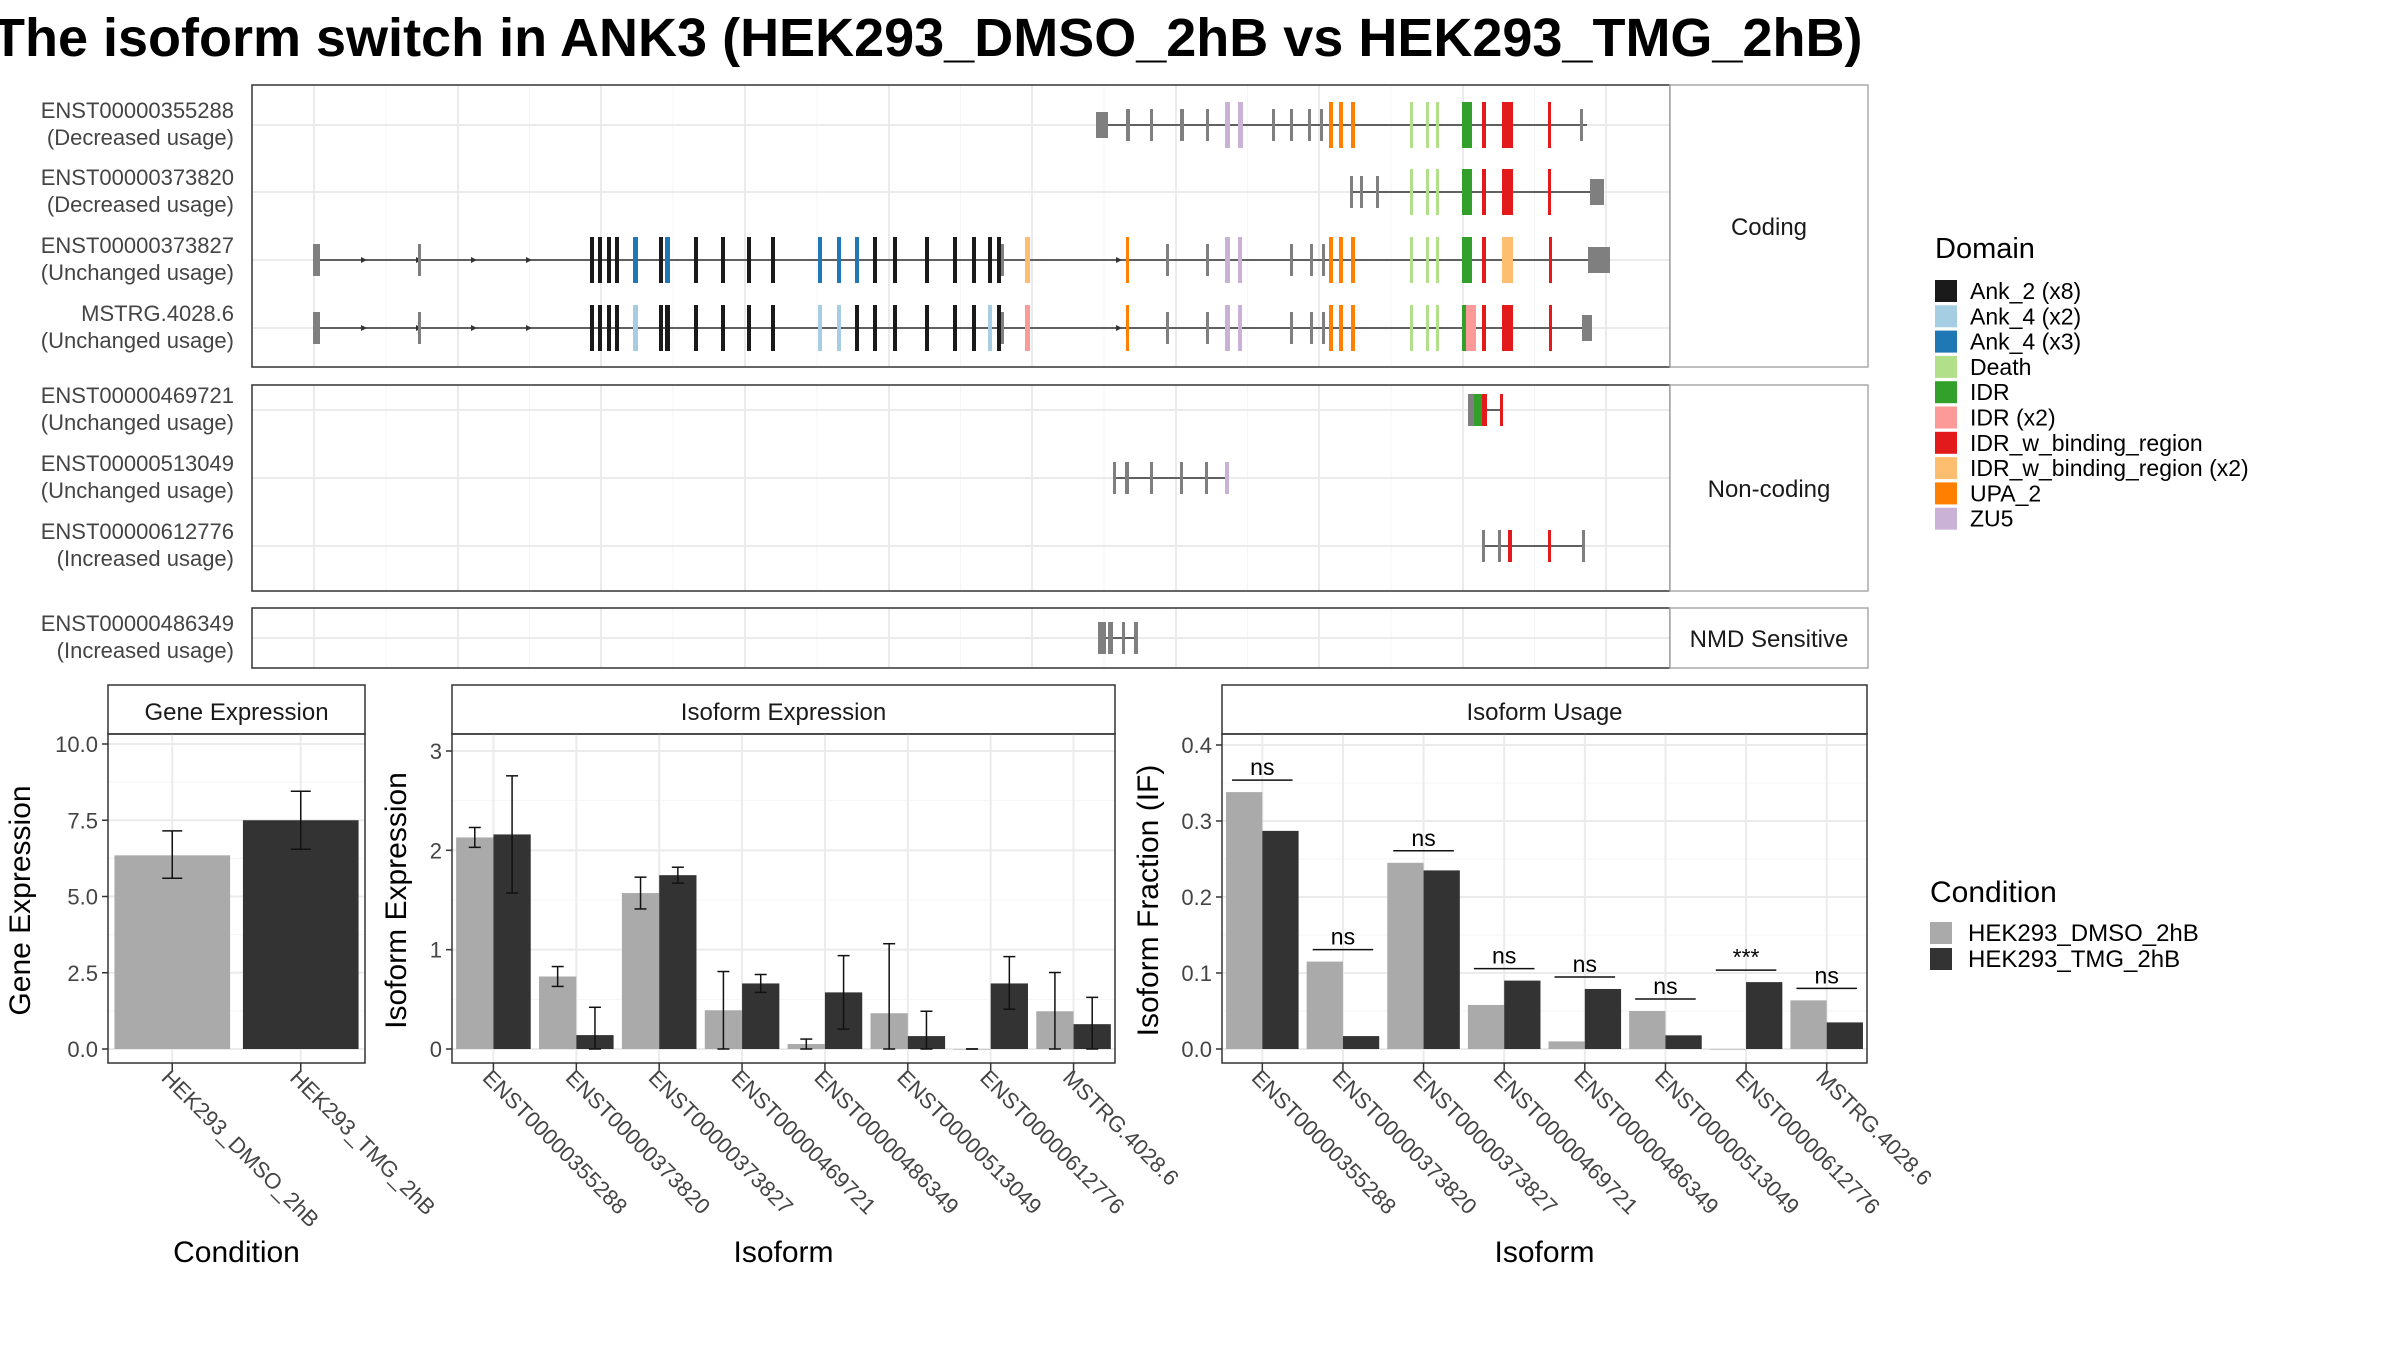  I want to click on panel-strip-label: Non-coding, so click(1769, 489).